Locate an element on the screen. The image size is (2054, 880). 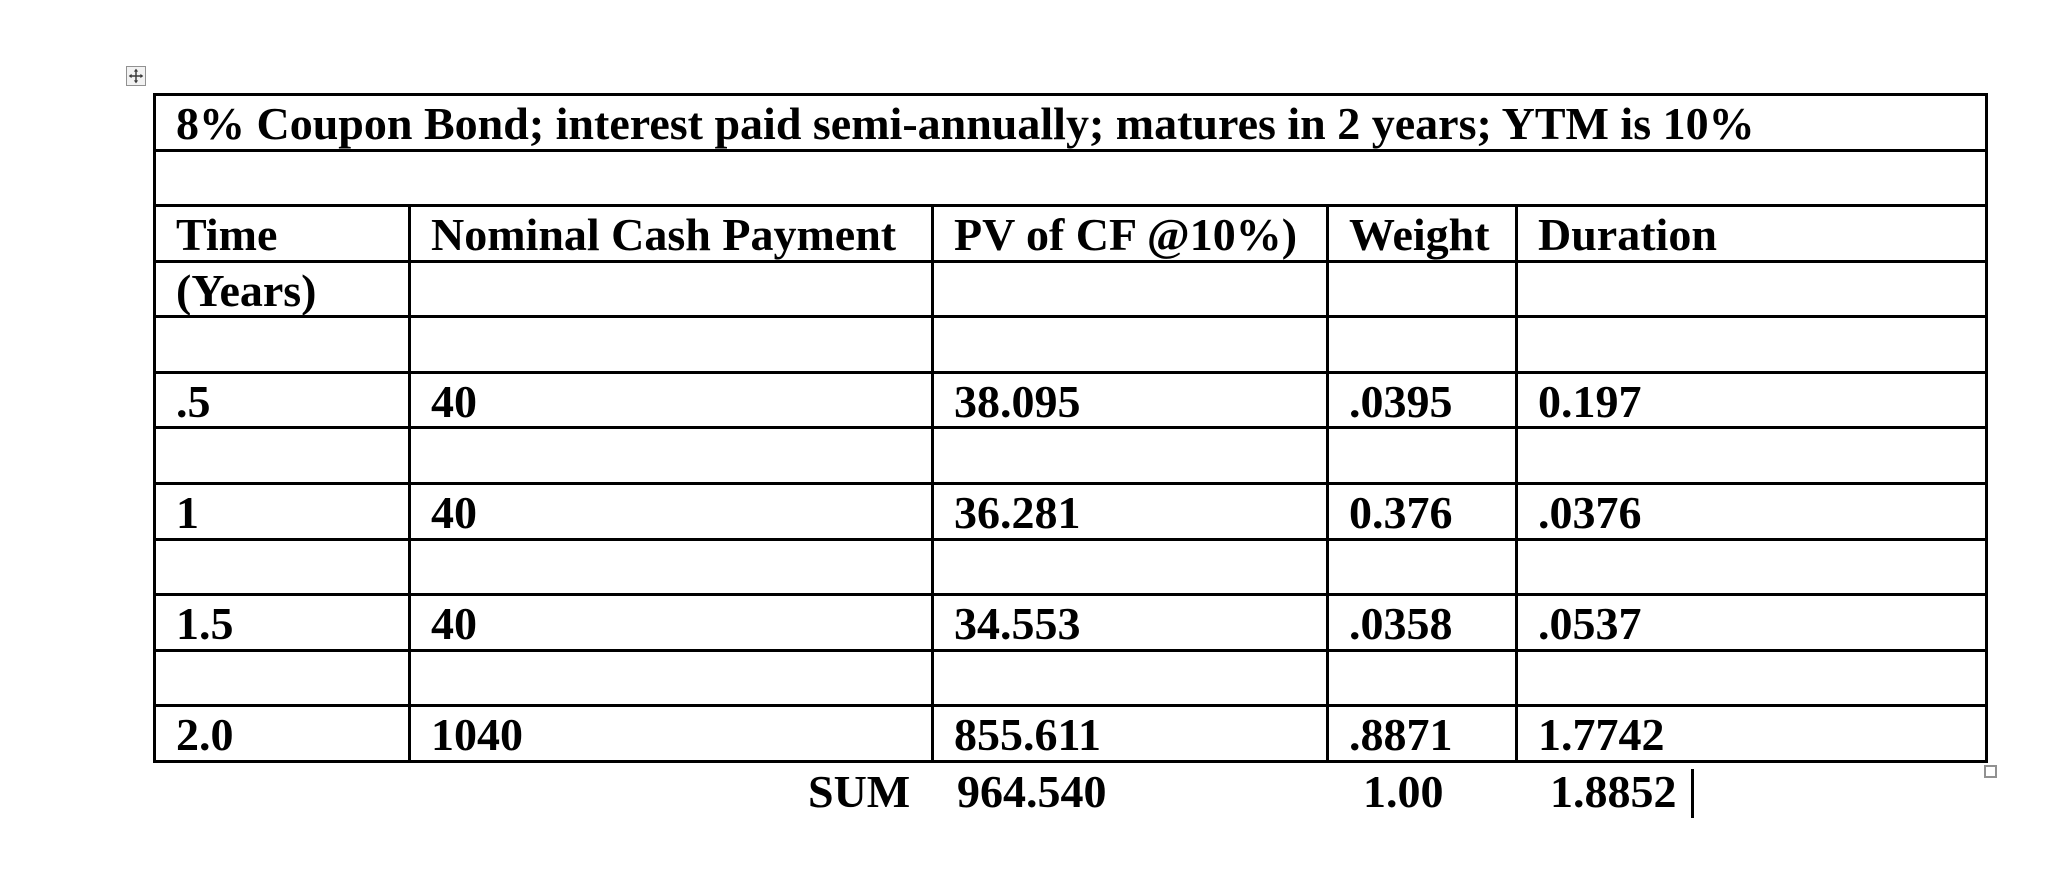
cell-time: .5 is located at coordinates (282, 400).